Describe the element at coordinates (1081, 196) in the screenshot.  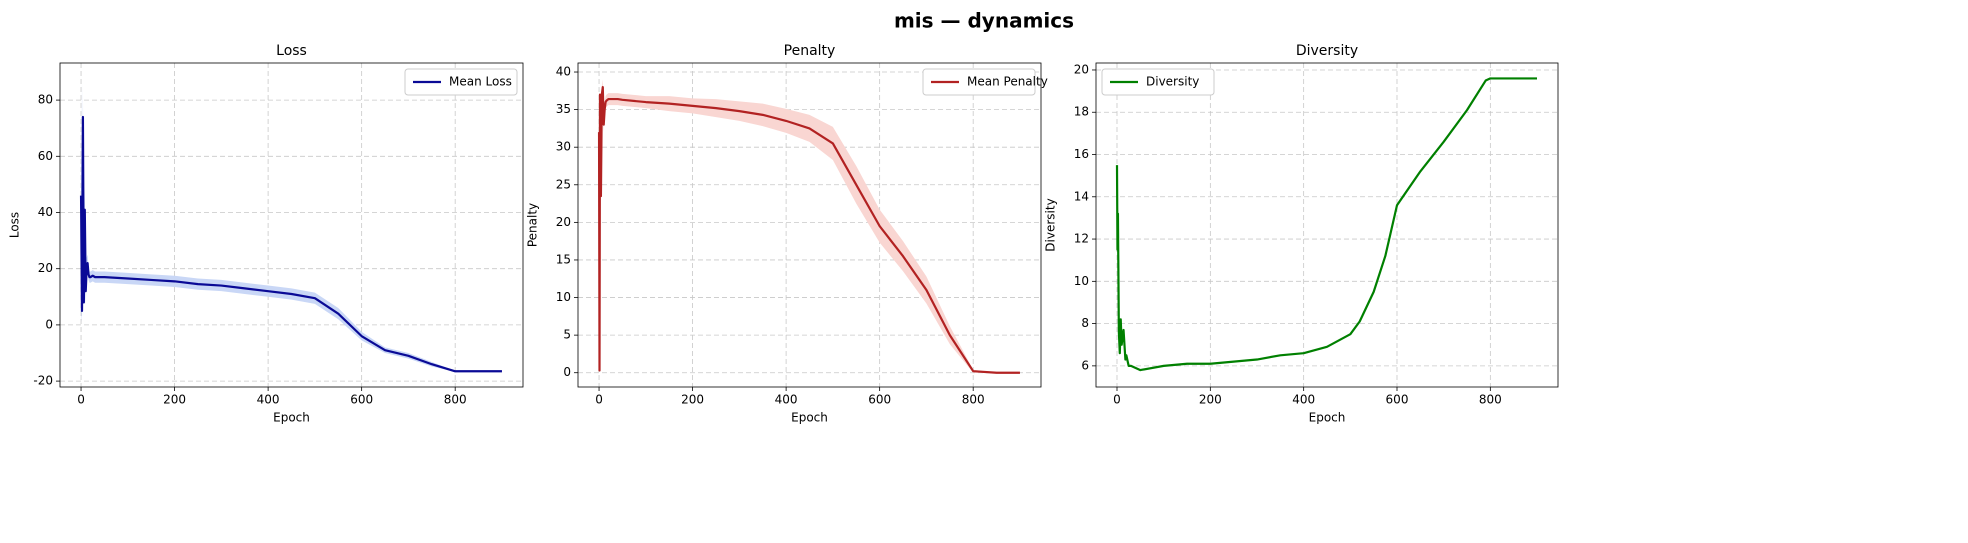
I see `y-tick-label: 14` at that location.